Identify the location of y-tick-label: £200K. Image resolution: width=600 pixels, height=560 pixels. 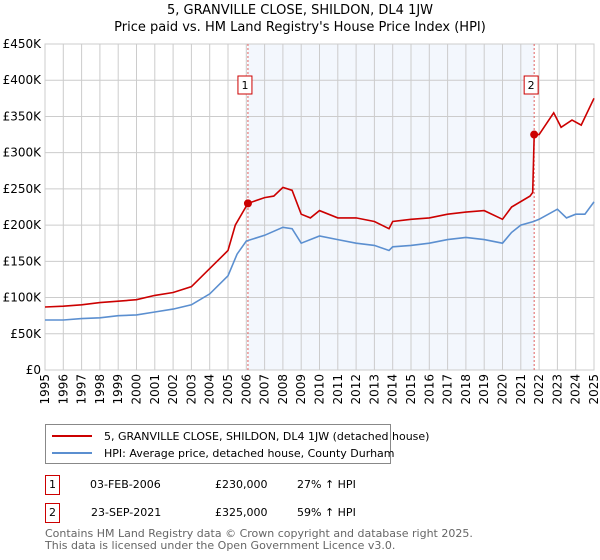
(23, 225).